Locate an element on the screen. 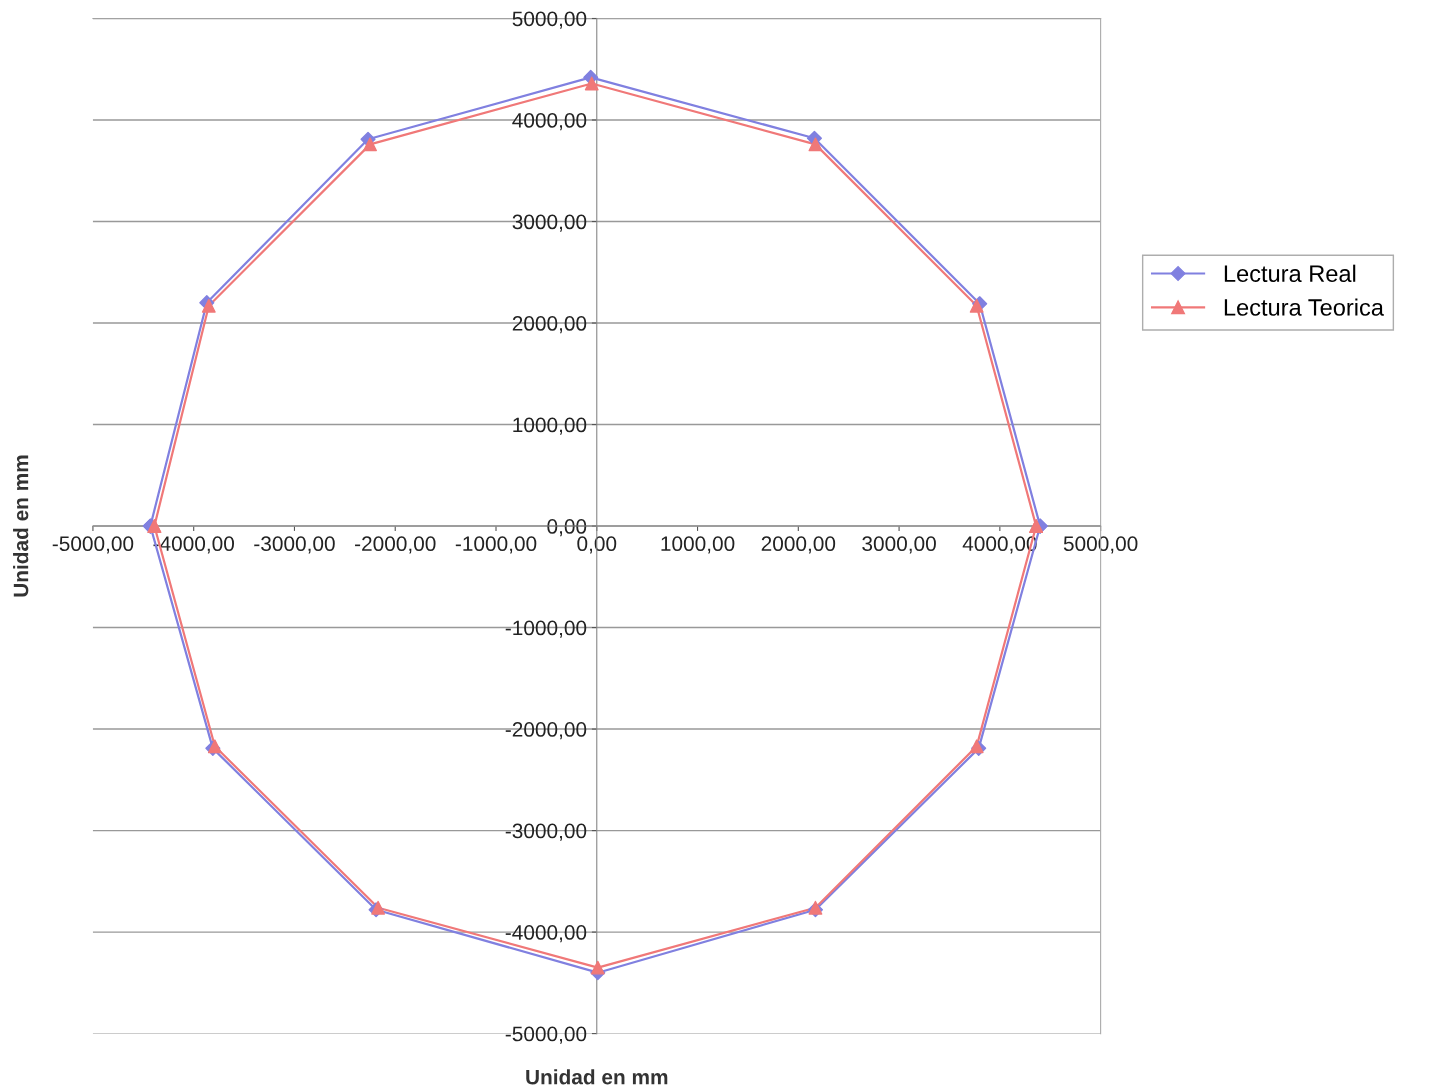 Image resolution: width=1452 pixels, height=1088 pixels. x-axis-title: Unidad en mm is located at coordinates (597, 1077).